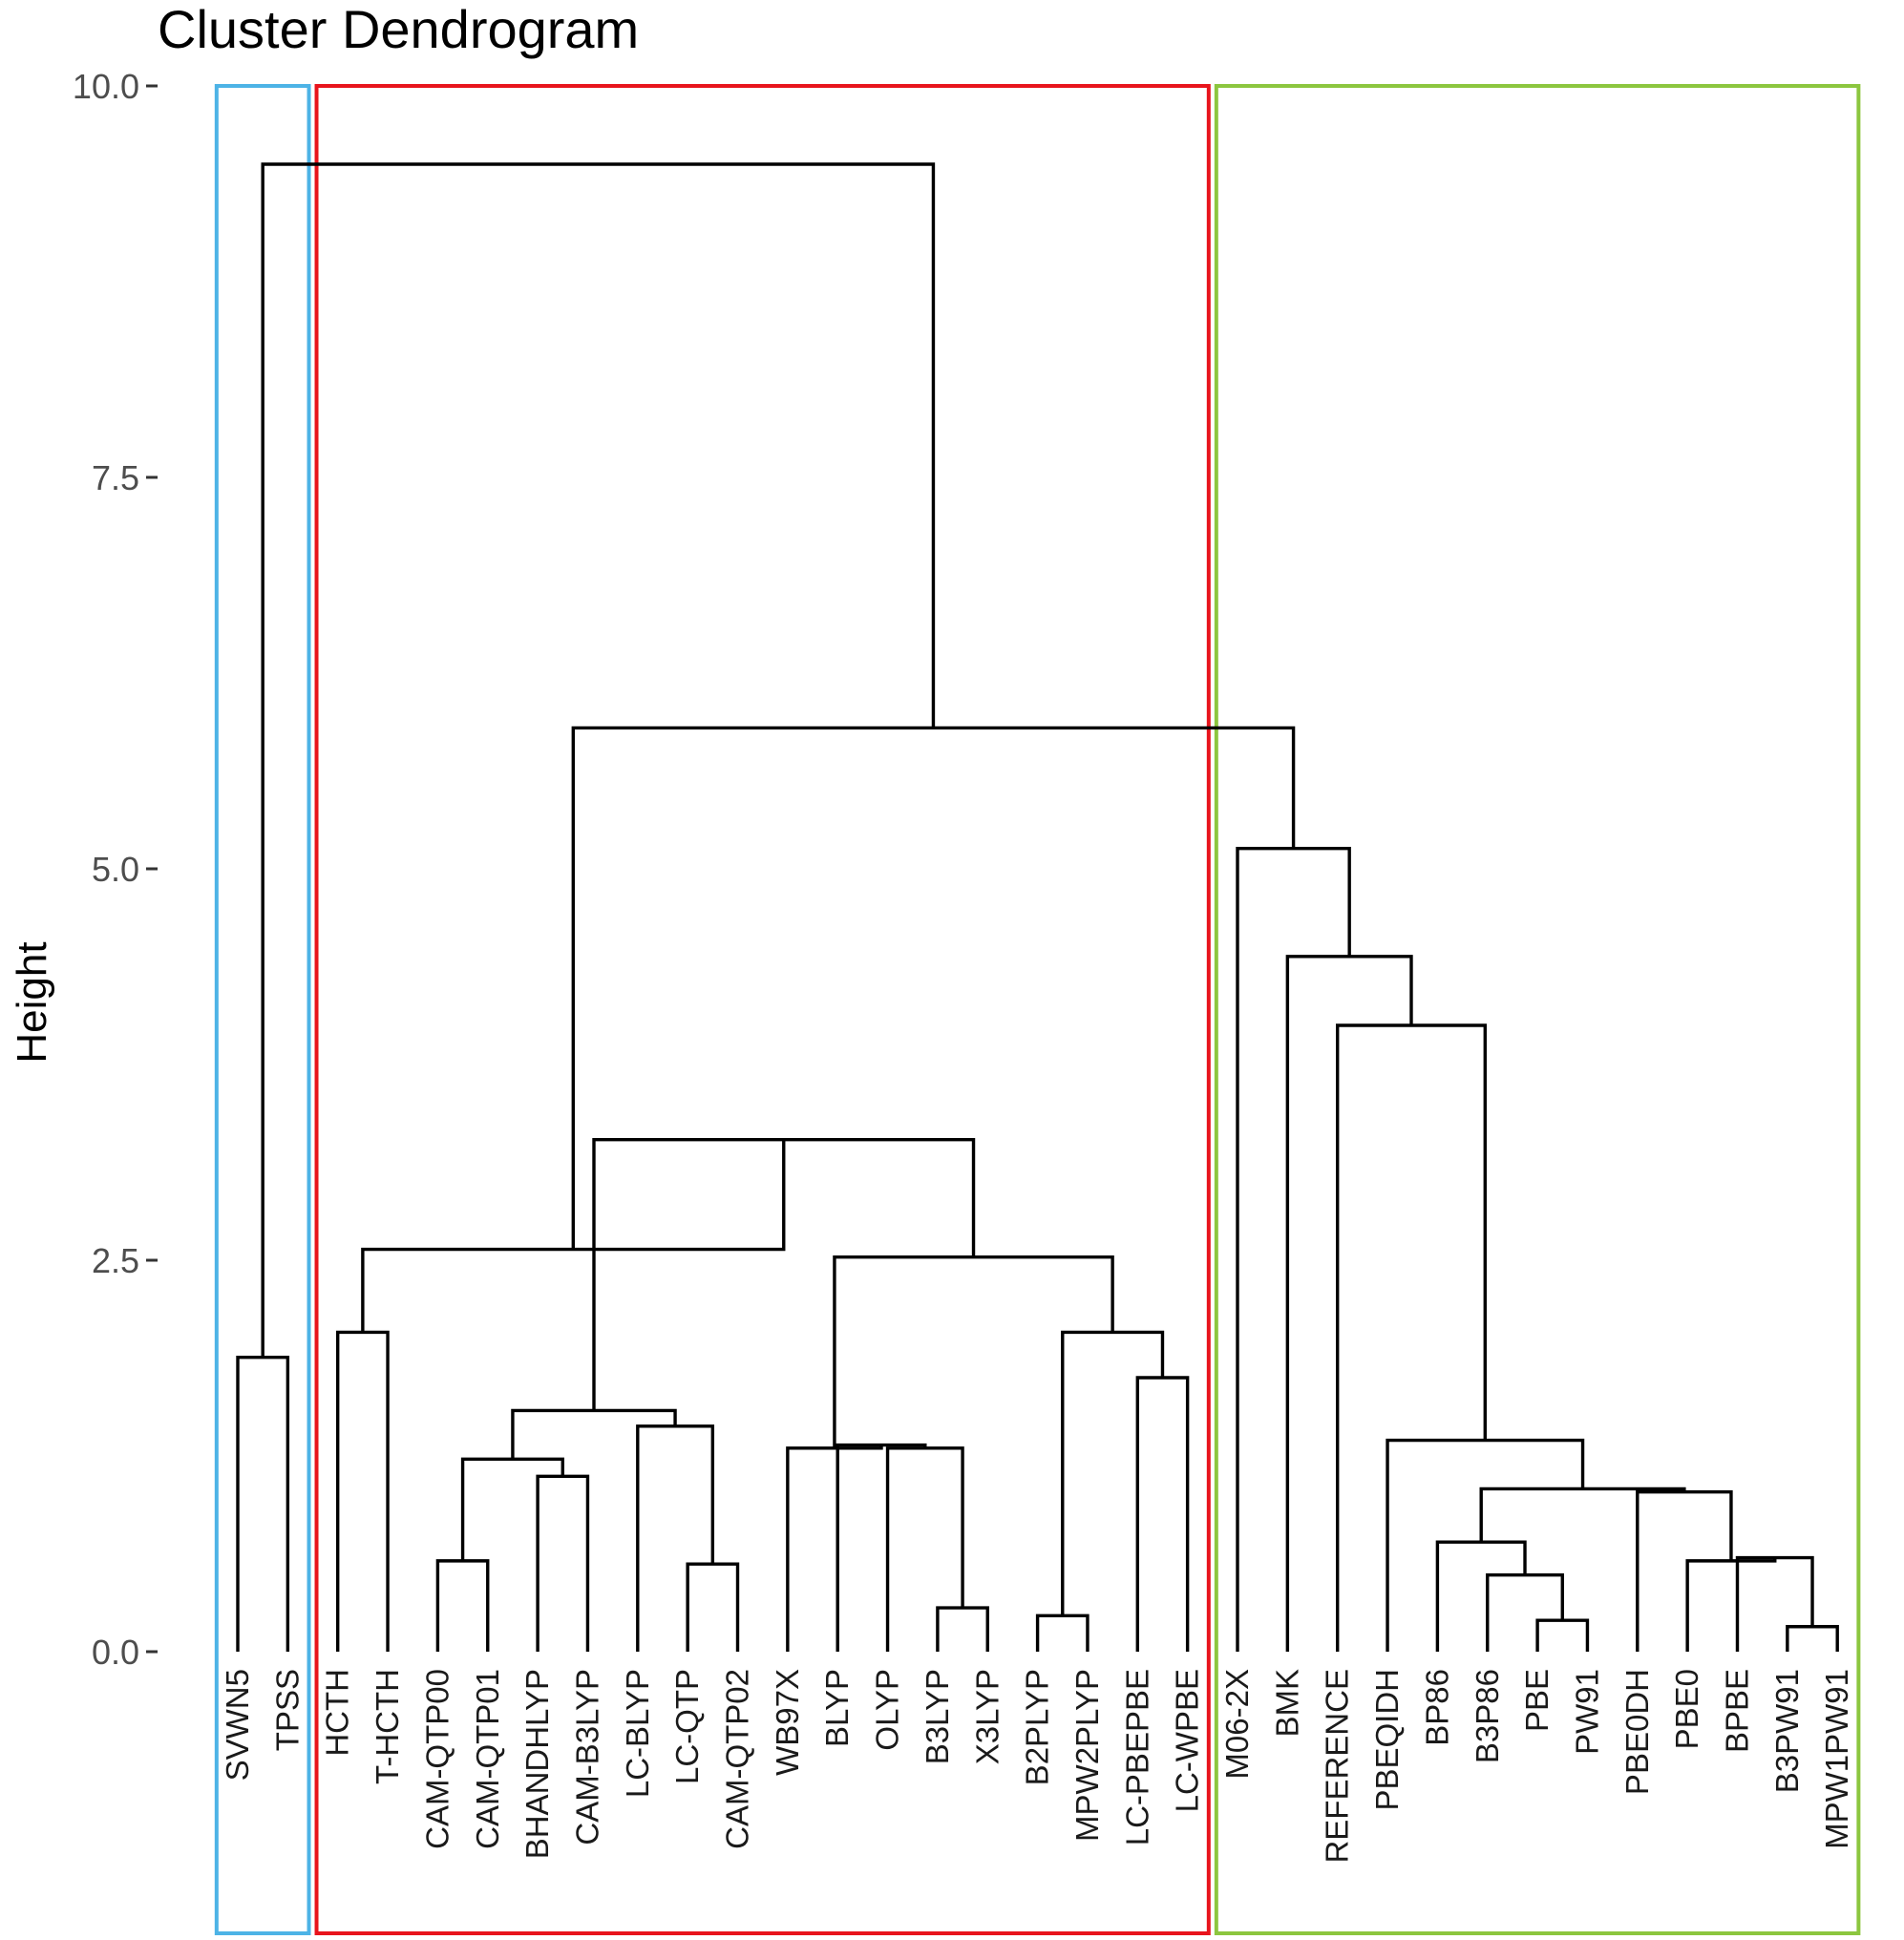 The image size is (1904, 1940). Describe the element at coordinates (738, 1759) in the screenshot. I see `leaf-label-cam-qtp02: CAM-QTP02` at that location.